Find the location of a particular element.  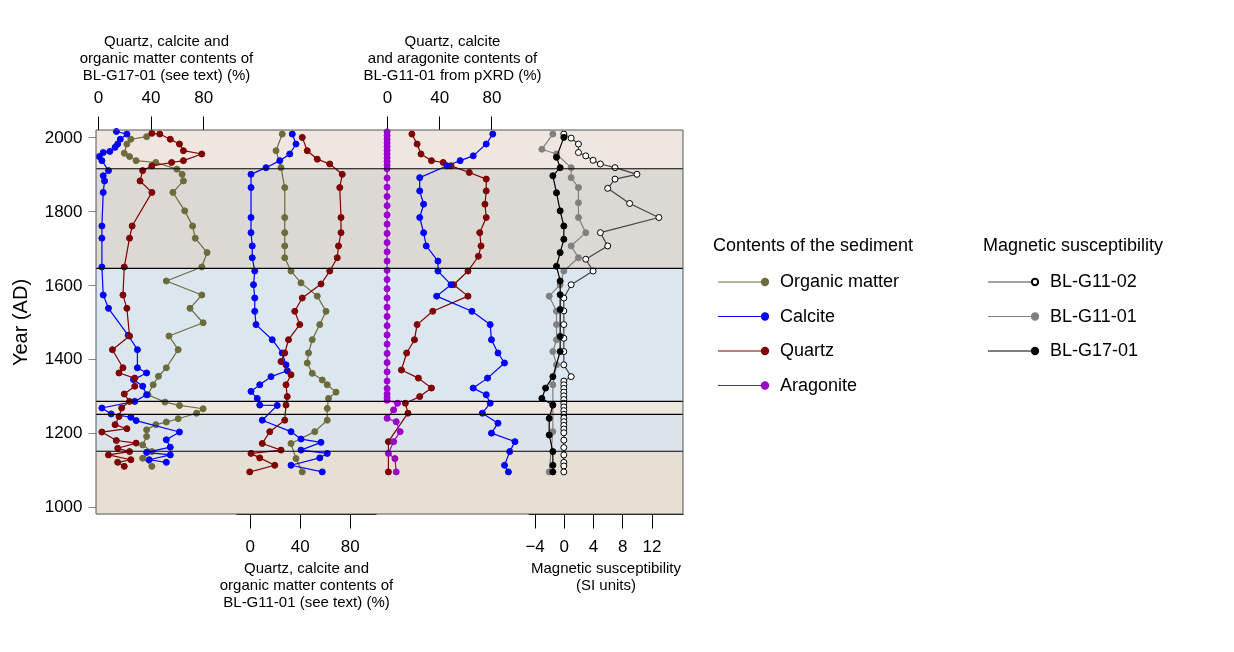

legend-label: Calcite is located at coordinates (808, 315).